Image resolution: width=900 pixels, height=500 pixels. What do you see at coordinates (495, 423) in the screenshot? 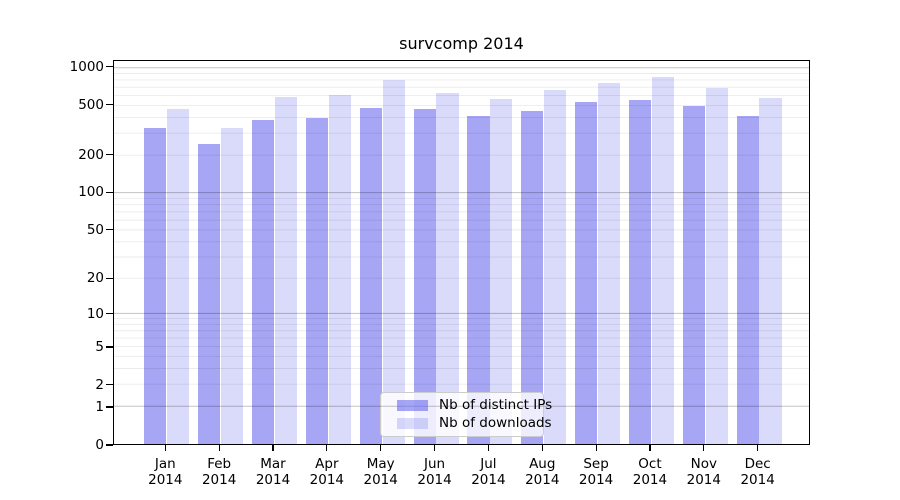
I see `legend-label: Nb of downloads` at bounding box center [495, 423].